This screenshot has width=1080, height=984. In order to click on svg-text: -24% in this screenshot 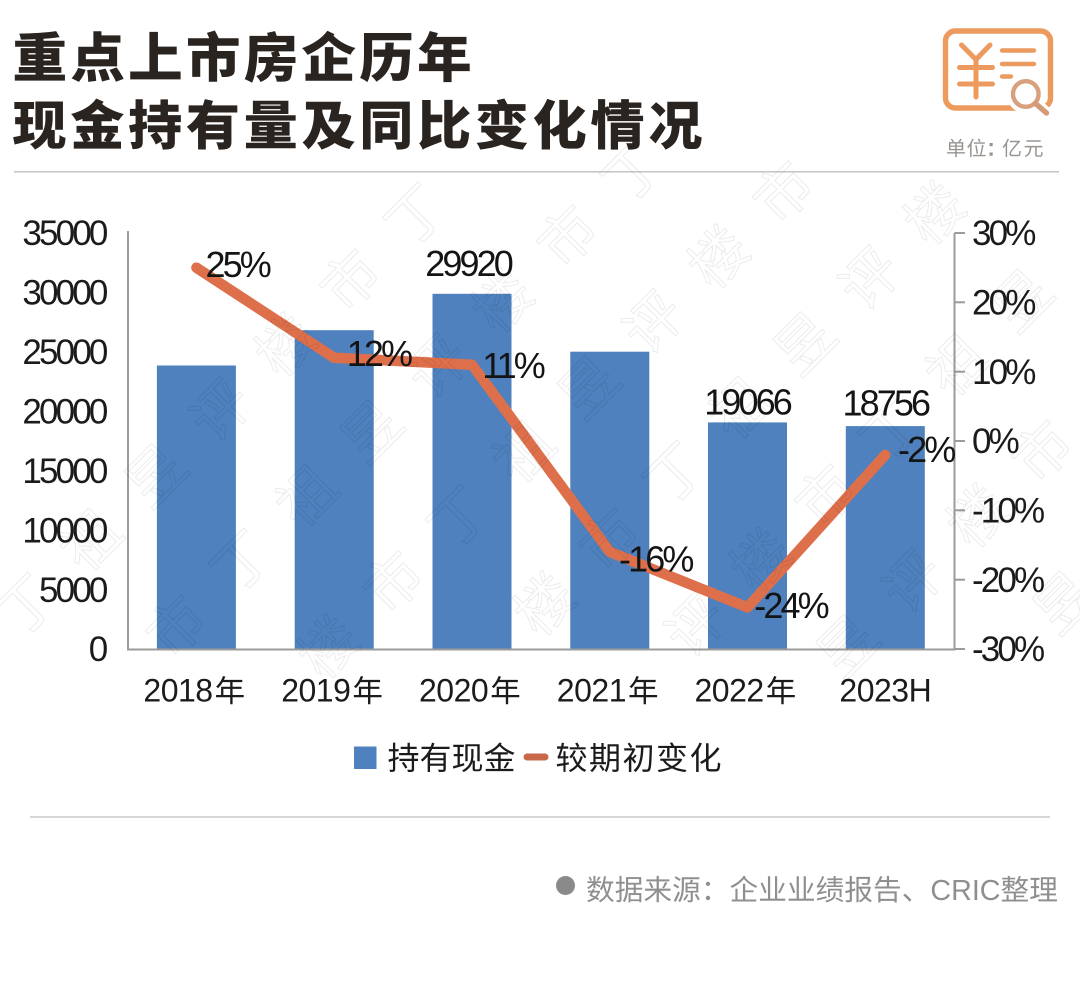, I will do `click(791, 605)`.